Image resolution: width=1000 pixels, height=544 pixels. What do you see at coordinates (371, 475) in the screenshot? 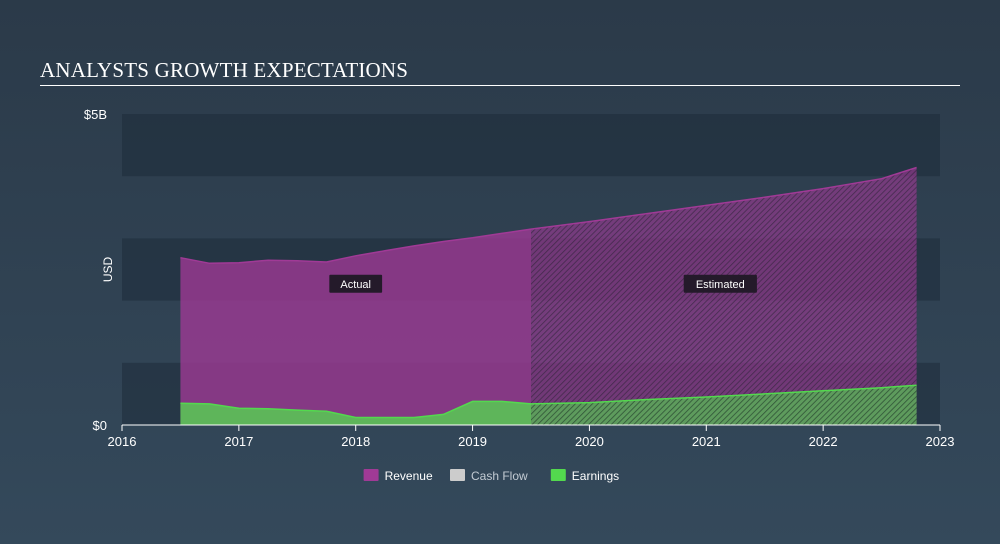
I see `legend-swatch-revenue` at bounding box center [371, 475].